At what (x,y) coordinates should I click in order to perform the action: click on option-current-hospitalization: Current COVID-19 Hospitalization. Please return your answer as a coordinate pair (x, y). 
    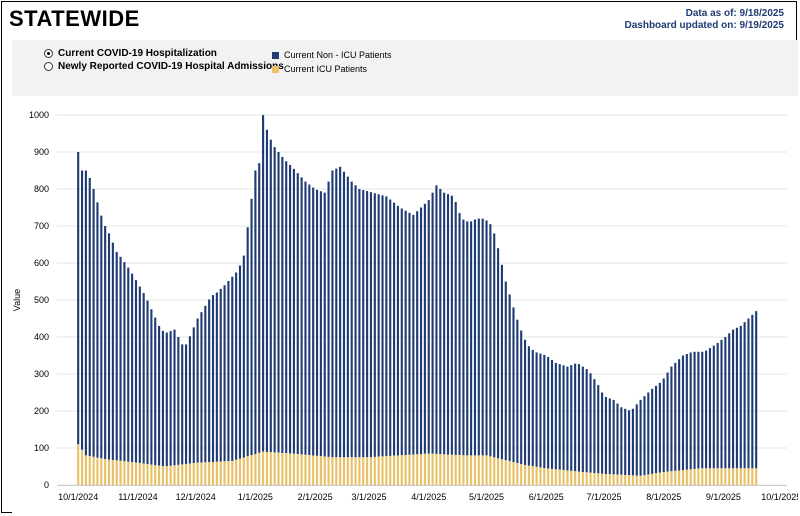
    Looking at the image, I should click on (130, 53).